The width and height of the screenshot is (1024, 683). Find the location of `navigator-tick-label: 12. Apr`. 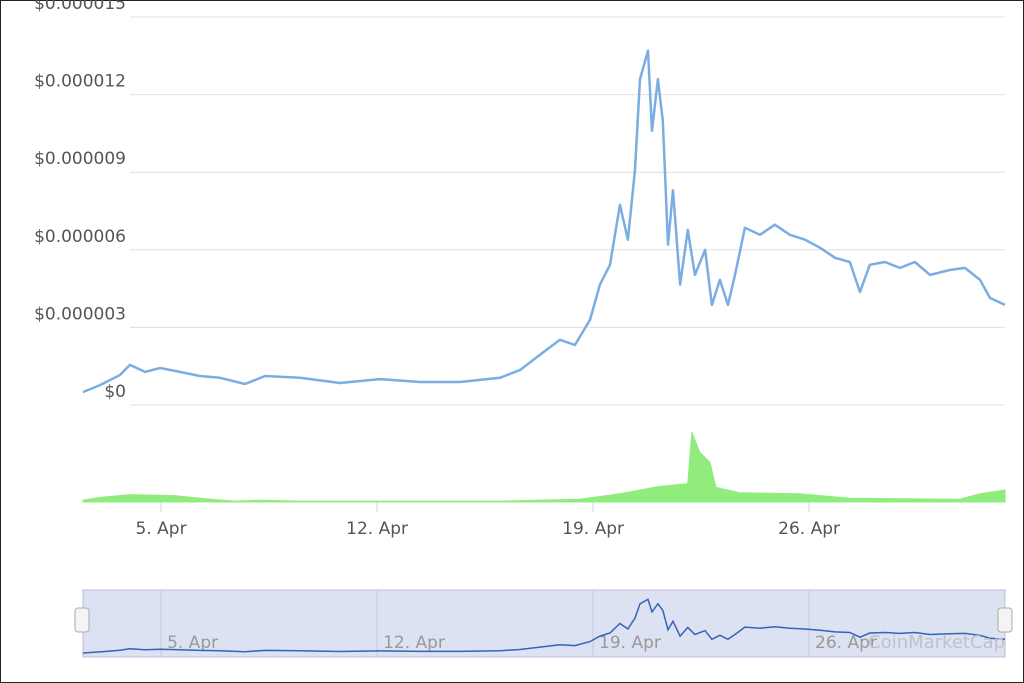

navigator-tick-label: 12. Apr is located at coordinates (414, 643).